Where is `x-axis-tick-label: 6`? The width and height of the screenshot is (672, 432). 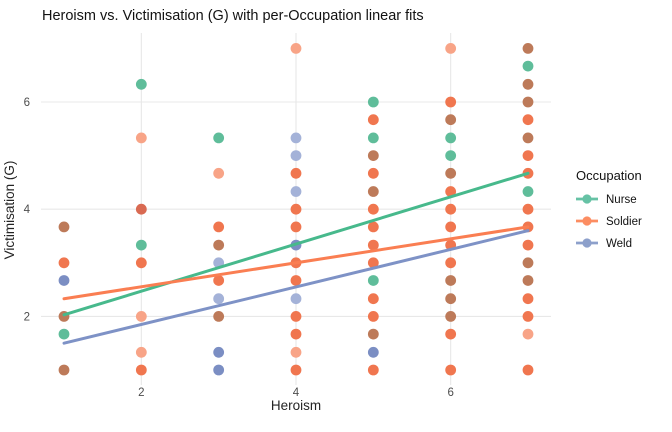
x-axis-tick-label: 6 is located at coordinates (450, 393).